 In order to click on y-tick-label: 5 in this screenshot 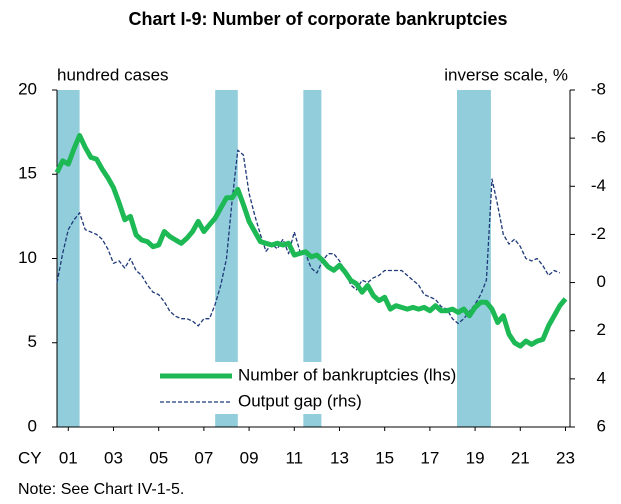, I will do `click(32, 341)`.